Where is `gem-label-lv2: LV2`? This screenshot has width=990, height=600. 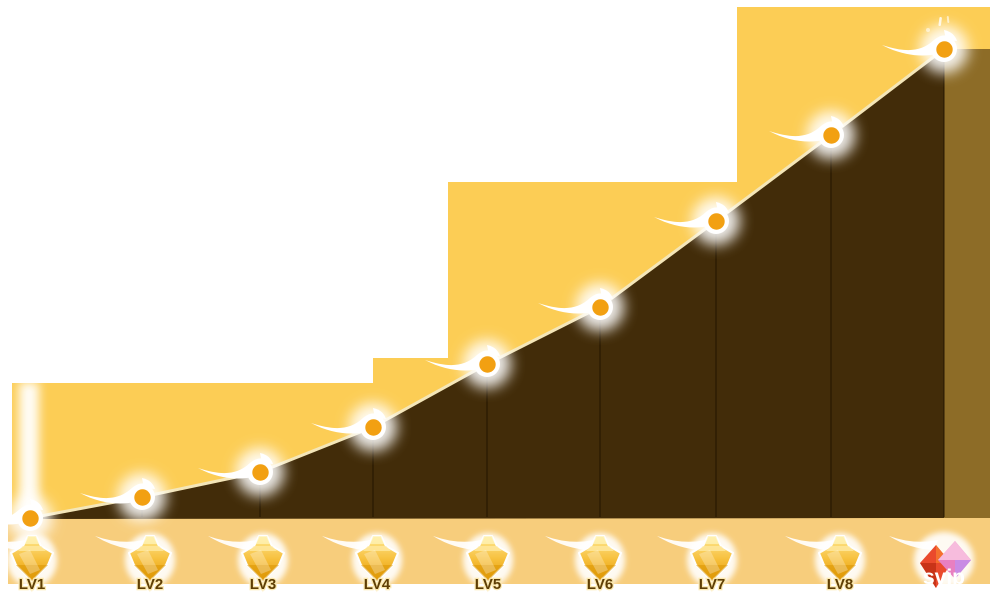
gem-label-lv2: LV2 is located at coordinates (150, 584).